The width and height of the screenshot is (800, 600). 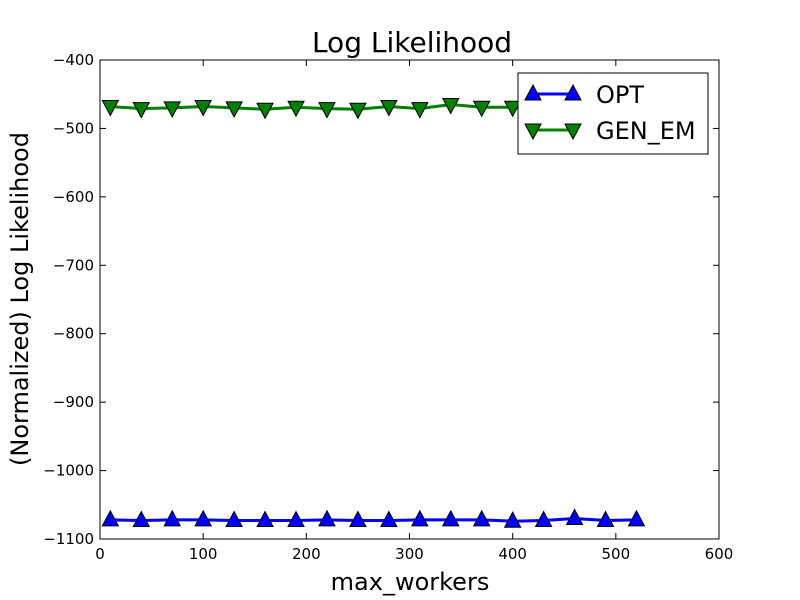 What do you see at coordinates (646, 131) in the screenshot?
I see `legend-label-gen-em: GEN_EM` at bounding box center [646, 131].